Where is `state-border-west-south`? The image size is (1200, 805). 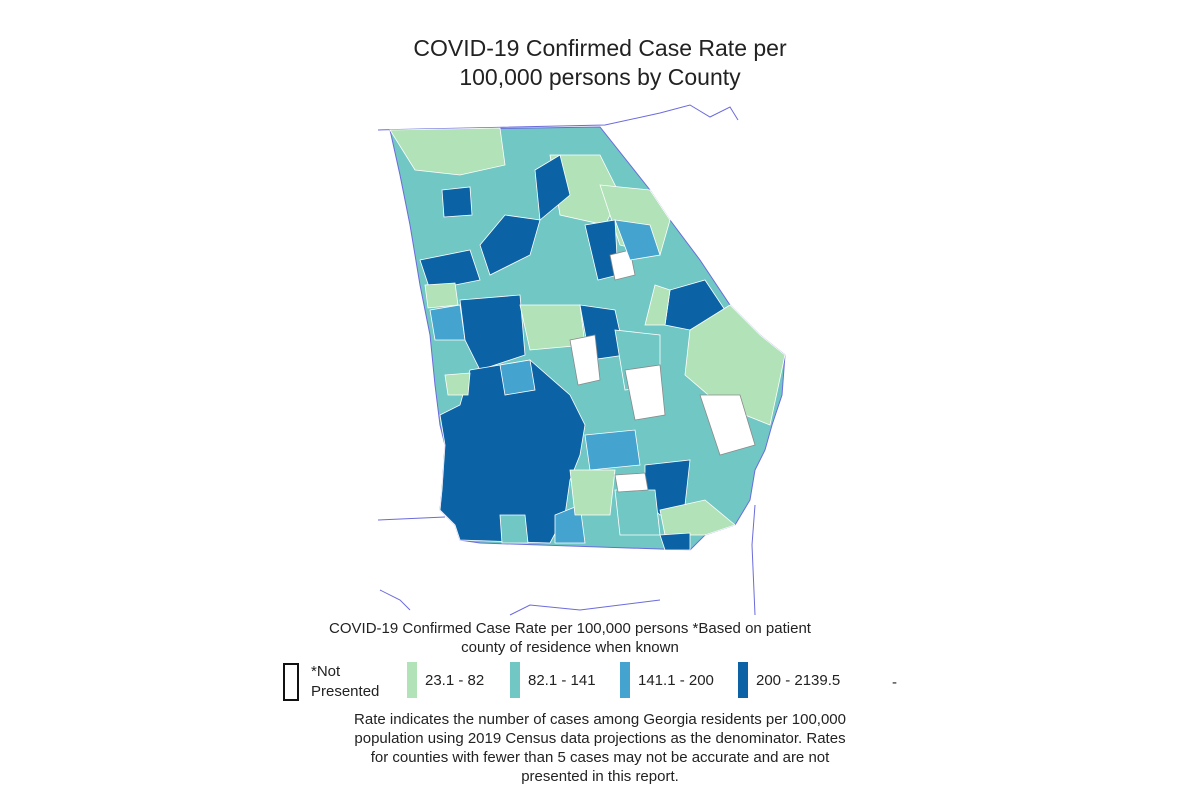
state-border-west-south is located at coordinates (411, 518).